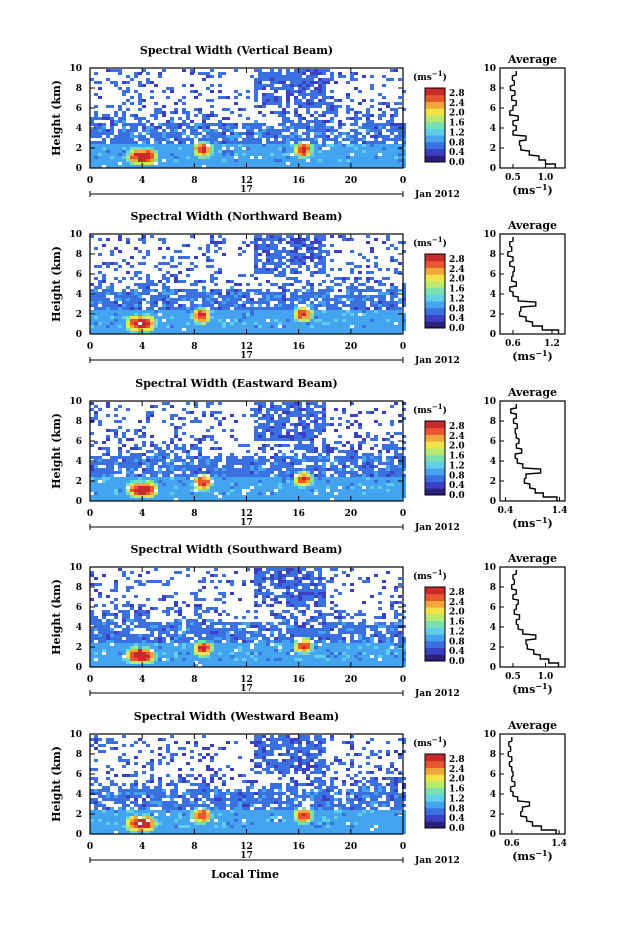 The width and height of the screenshot is (619, 929). I want to click on average-y-tick-label: 8, so click(493, 422).